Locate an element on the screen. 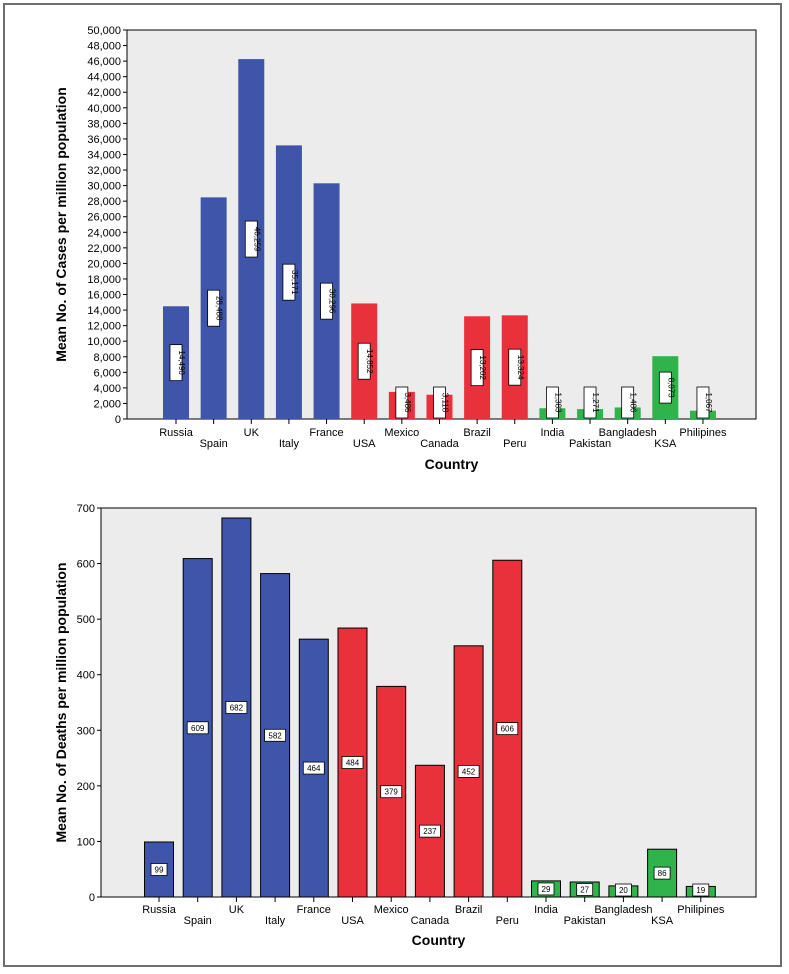 This screenshot has width=789, height=974. x-category-label: Philipines is located at coordinates (703, 433).